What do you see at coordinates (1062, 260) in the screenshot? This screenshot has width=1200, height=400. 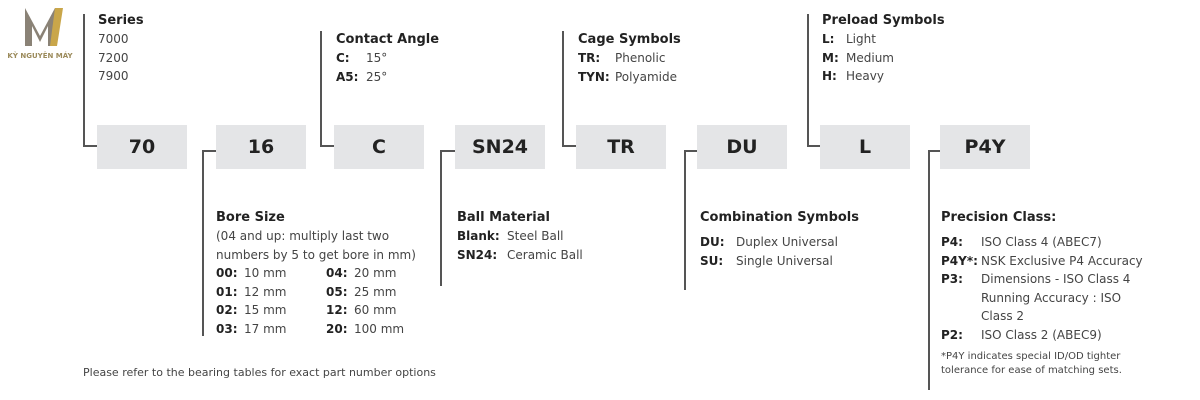 I see `value: NSK Exclusive P4 Accuracy` at bounding box center [1062, 260].